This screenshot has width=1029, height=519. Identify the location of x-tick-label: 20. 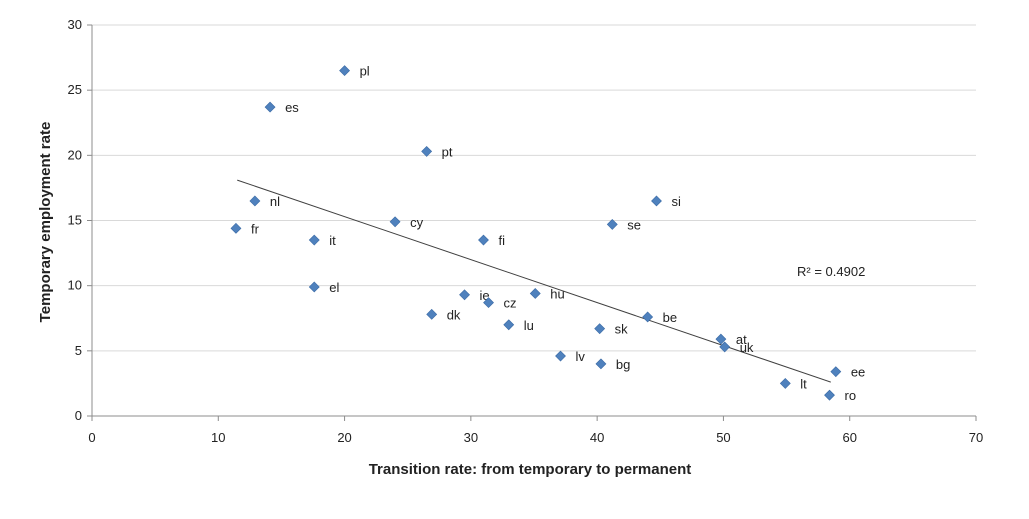
(344, 437).